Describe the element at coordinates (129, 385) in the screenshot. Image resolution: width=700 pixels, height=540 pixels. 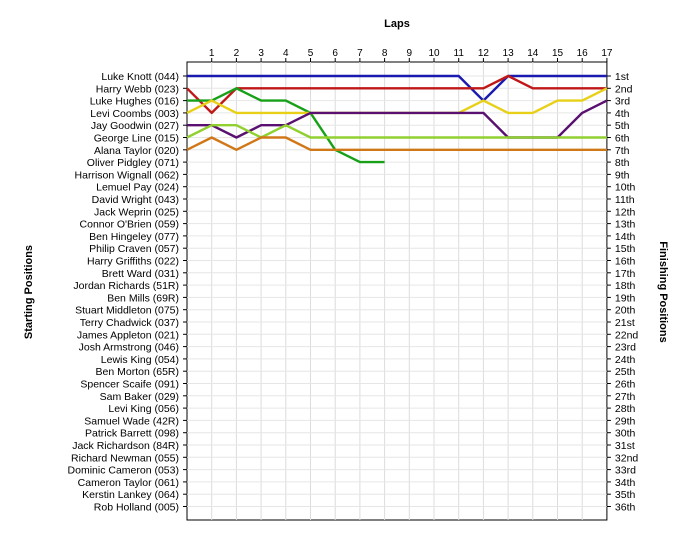
I see `starting-position-label: Spencer Scaife (091)` at that location.